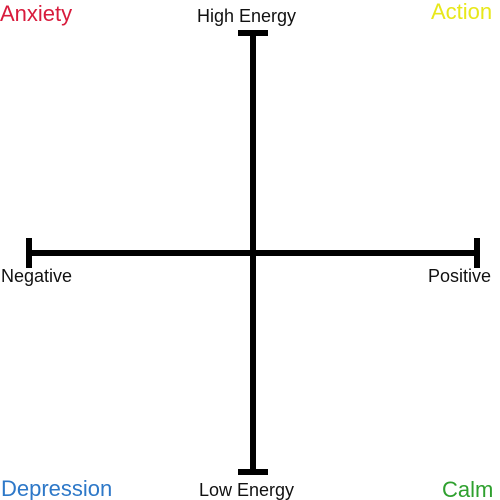  What do you see at coordinates (36, 13) in the screenshot?
I see `anxiety-quadrant-label: Anxiety` at bounding box center [36, 13].